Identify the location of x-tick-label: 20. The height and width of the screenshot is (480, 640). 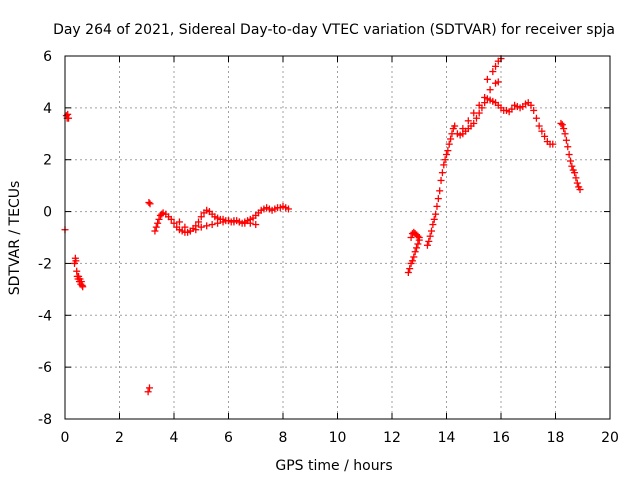
(610, 438).